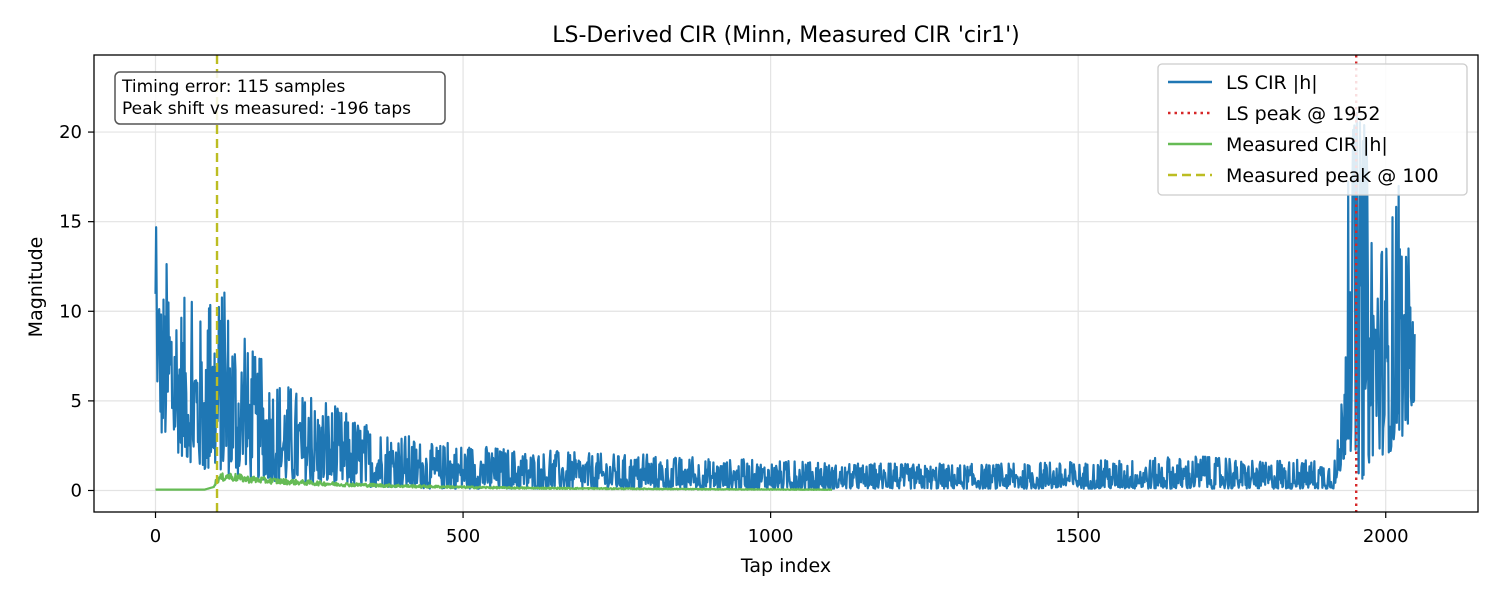  Describe the element at coordinates (771, 536) in the screenshot. I see `x-tick-label: 1000` at that location.